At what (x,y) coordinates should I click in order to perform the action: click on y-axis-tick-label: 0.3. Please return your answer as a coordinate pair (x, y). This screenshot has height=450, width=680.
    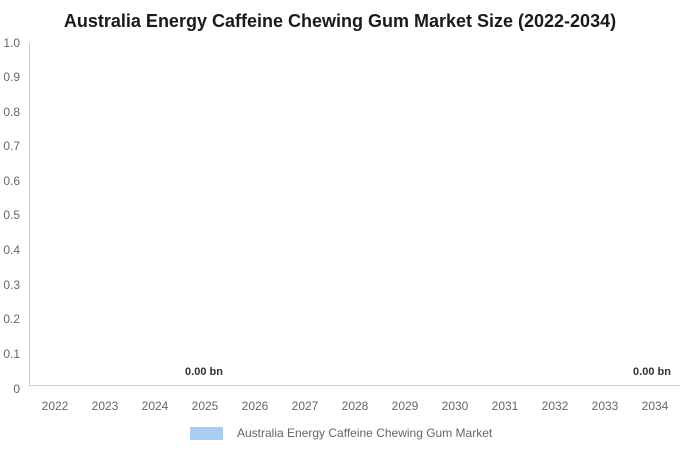
    Looking at the image, I should click on (11, 285).